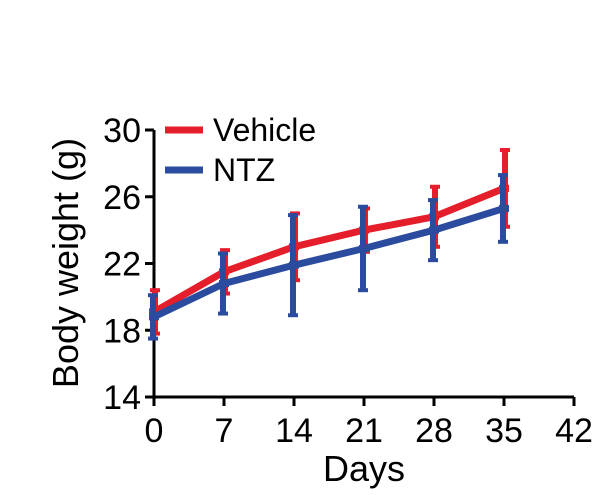 The height and width of the screenshot is (495, 609). What do you see at coordinates (364, 431) in the screenshot?
I see `x-tick-label: 21` at bounding box center [364, 431].